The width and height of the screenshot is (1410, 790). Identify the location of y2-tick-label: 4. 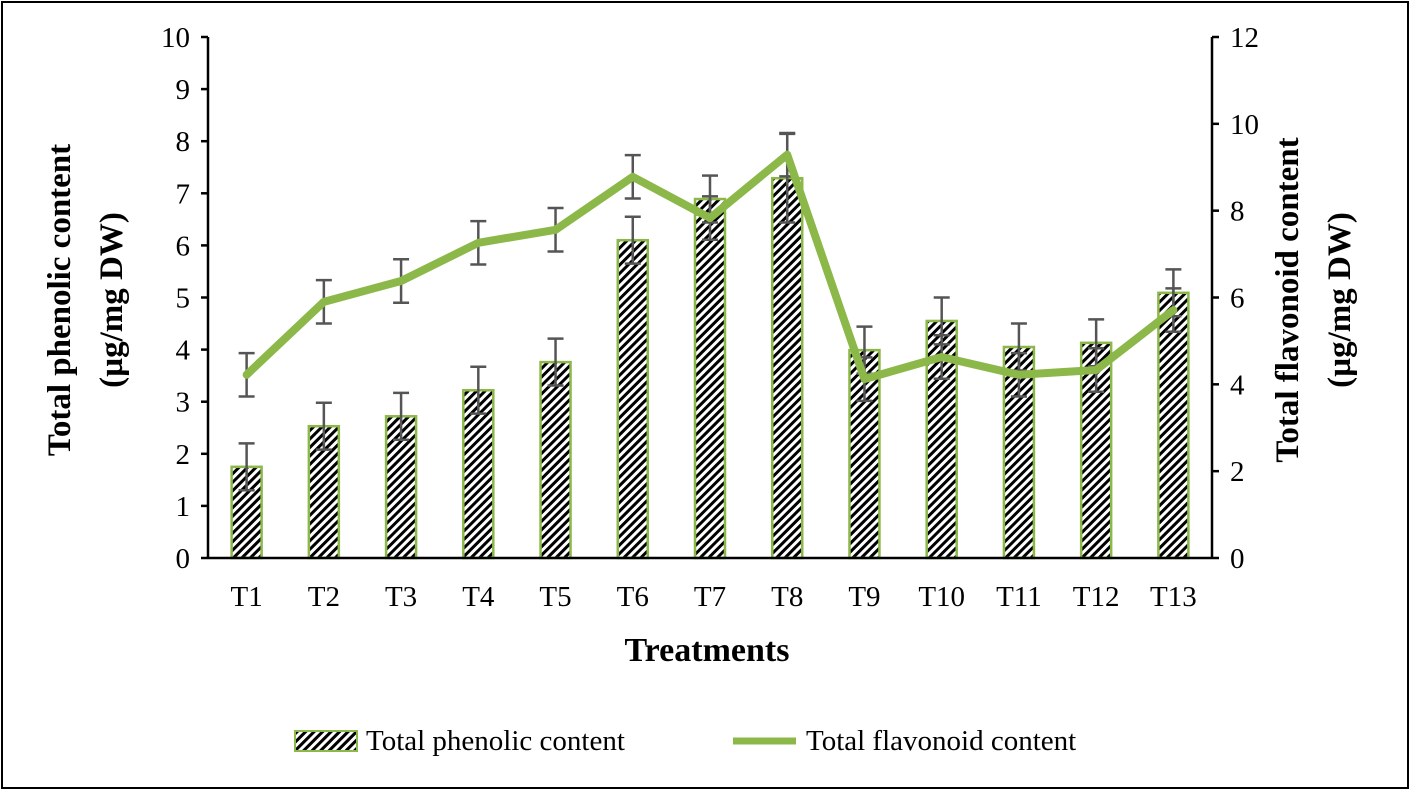
(1237, 385).